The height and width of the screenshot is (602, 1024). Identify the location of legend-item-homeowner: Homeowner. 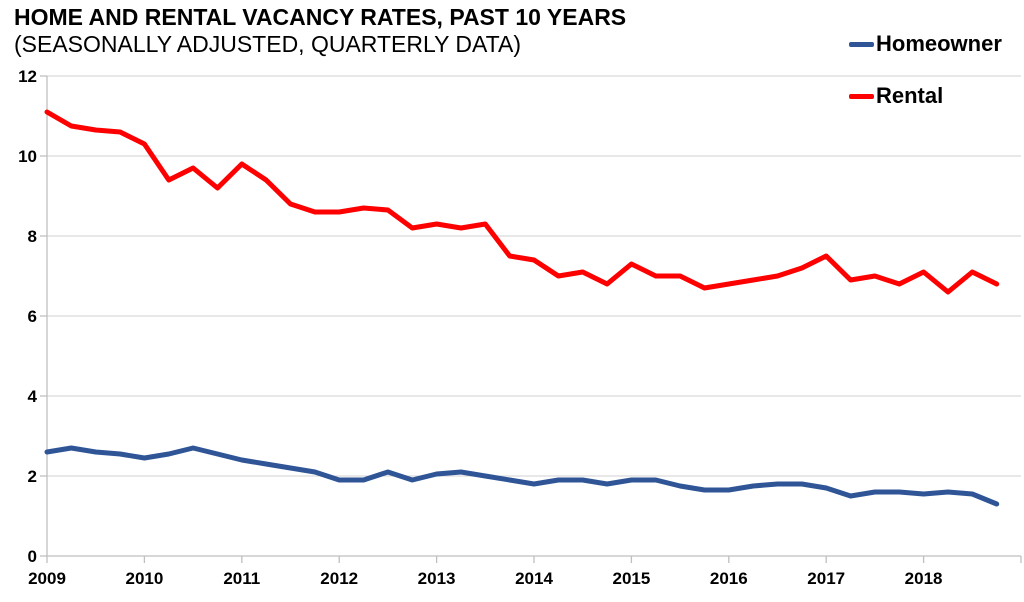
(925, 44).